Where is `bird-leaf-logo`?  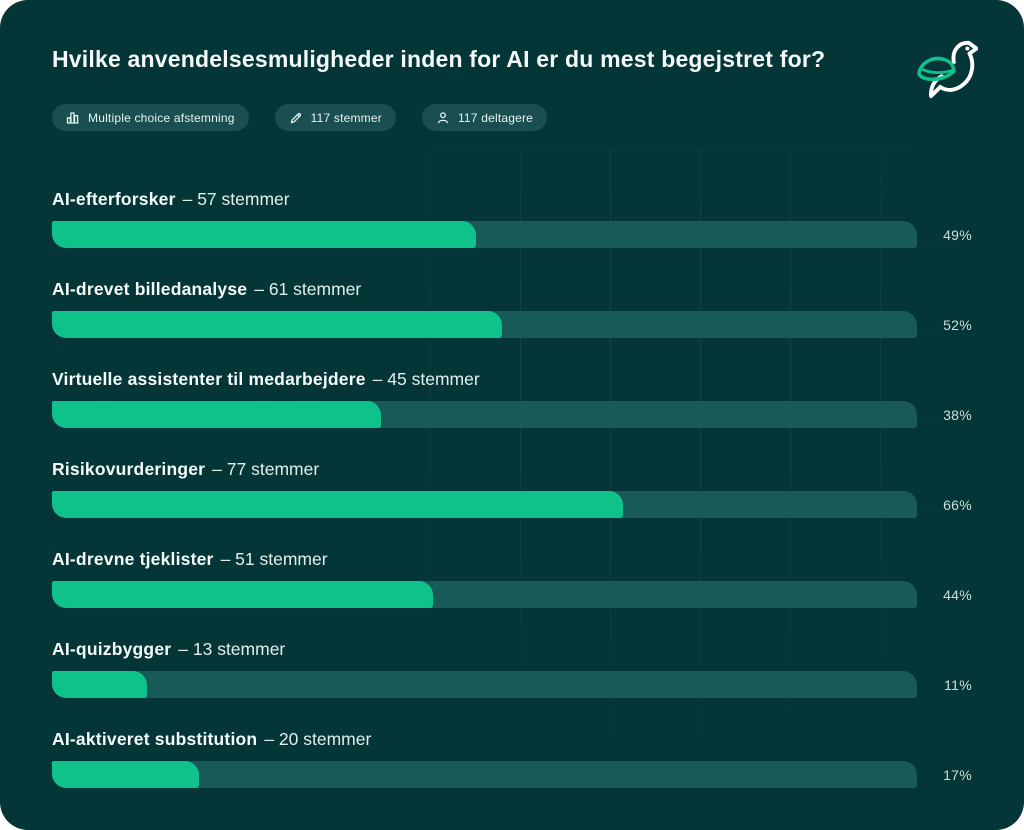 bird-leaf-logo is located at coordinates (946, 72).